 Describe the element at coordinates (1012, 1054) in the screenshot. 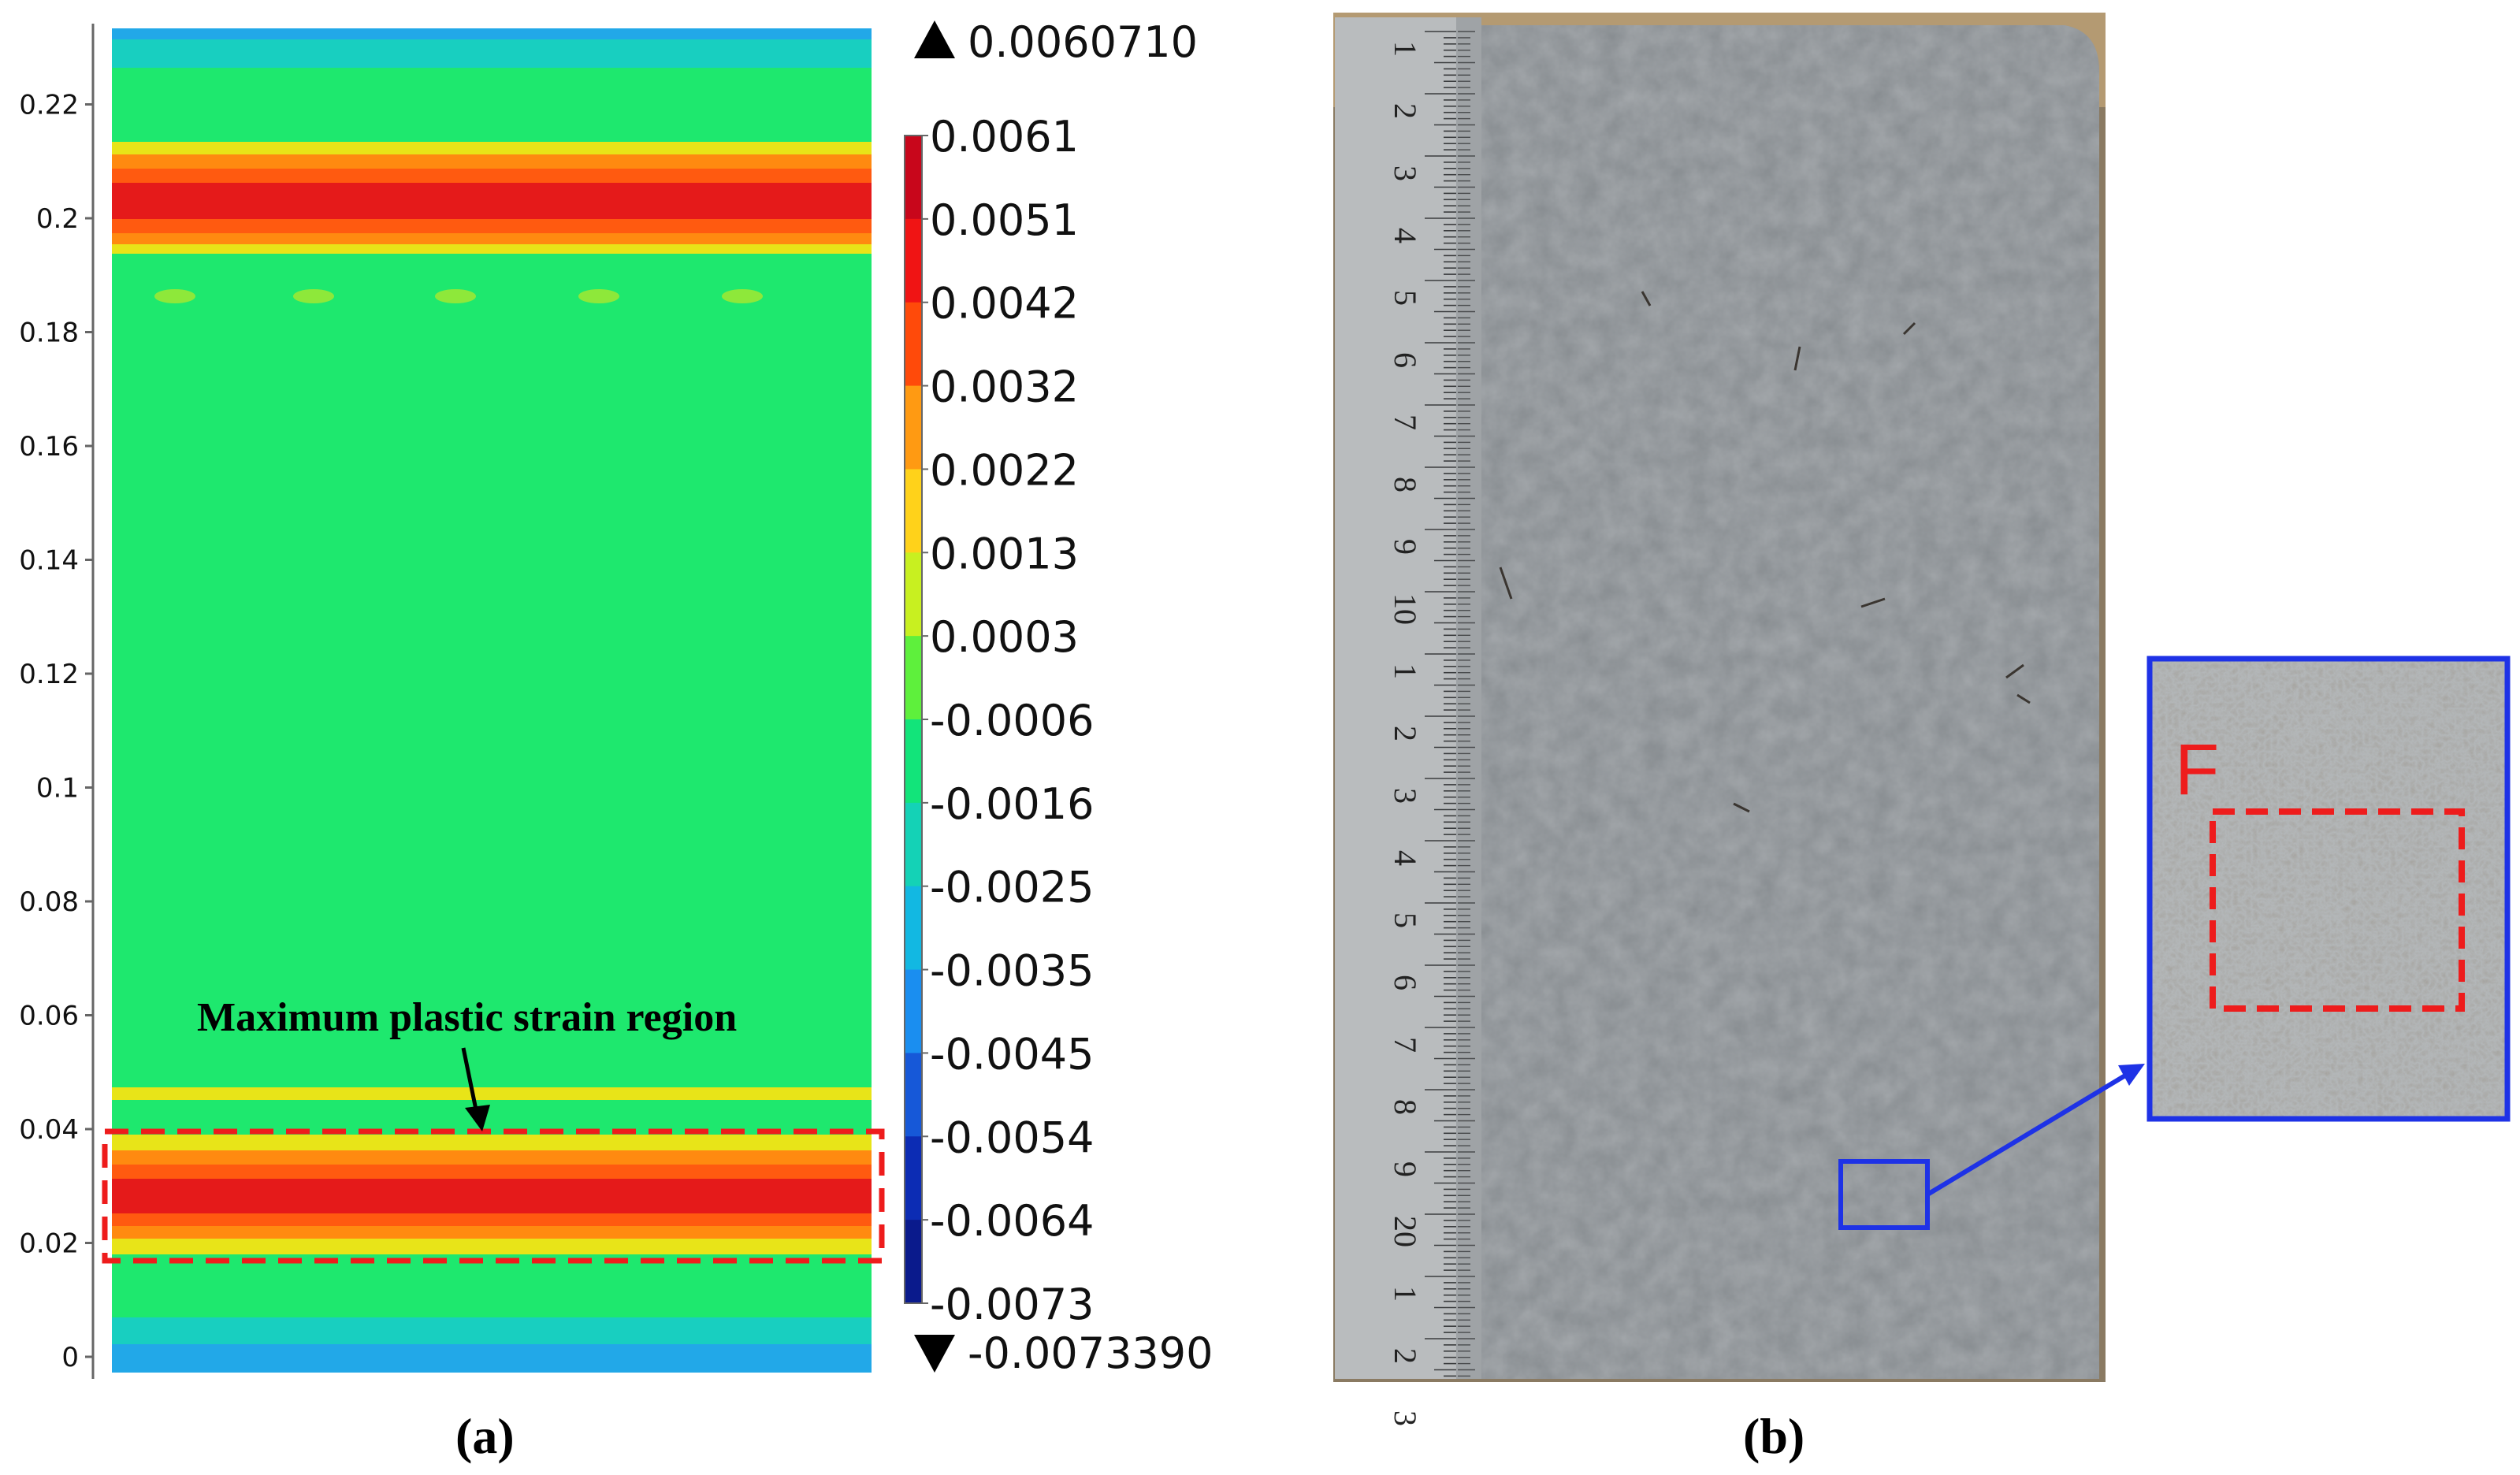

I see `colorbar-label: -0.0045` at that location.